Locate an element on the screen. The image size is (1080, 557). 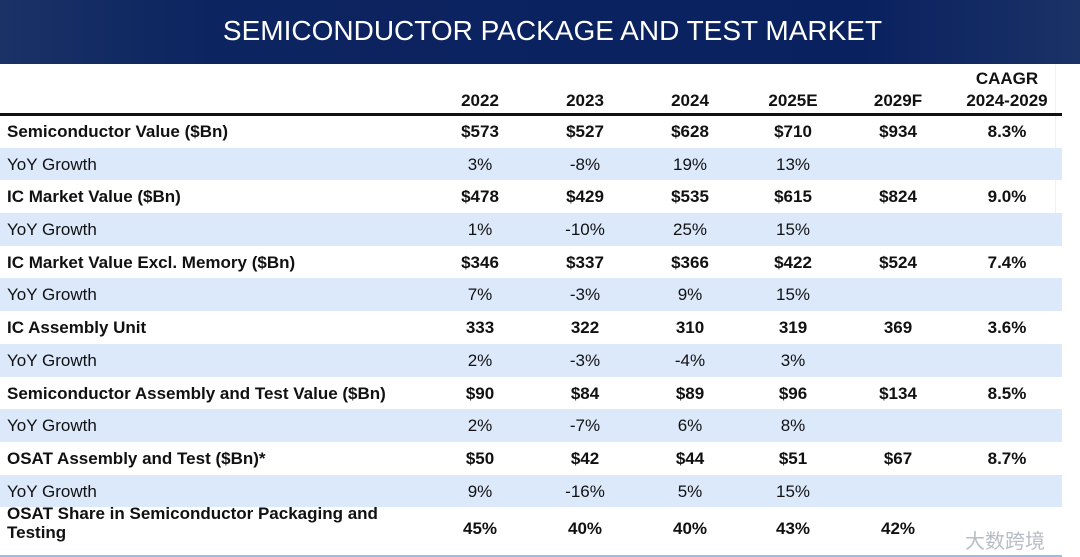
cell-value: 25% is located at coordinates (690, 230).